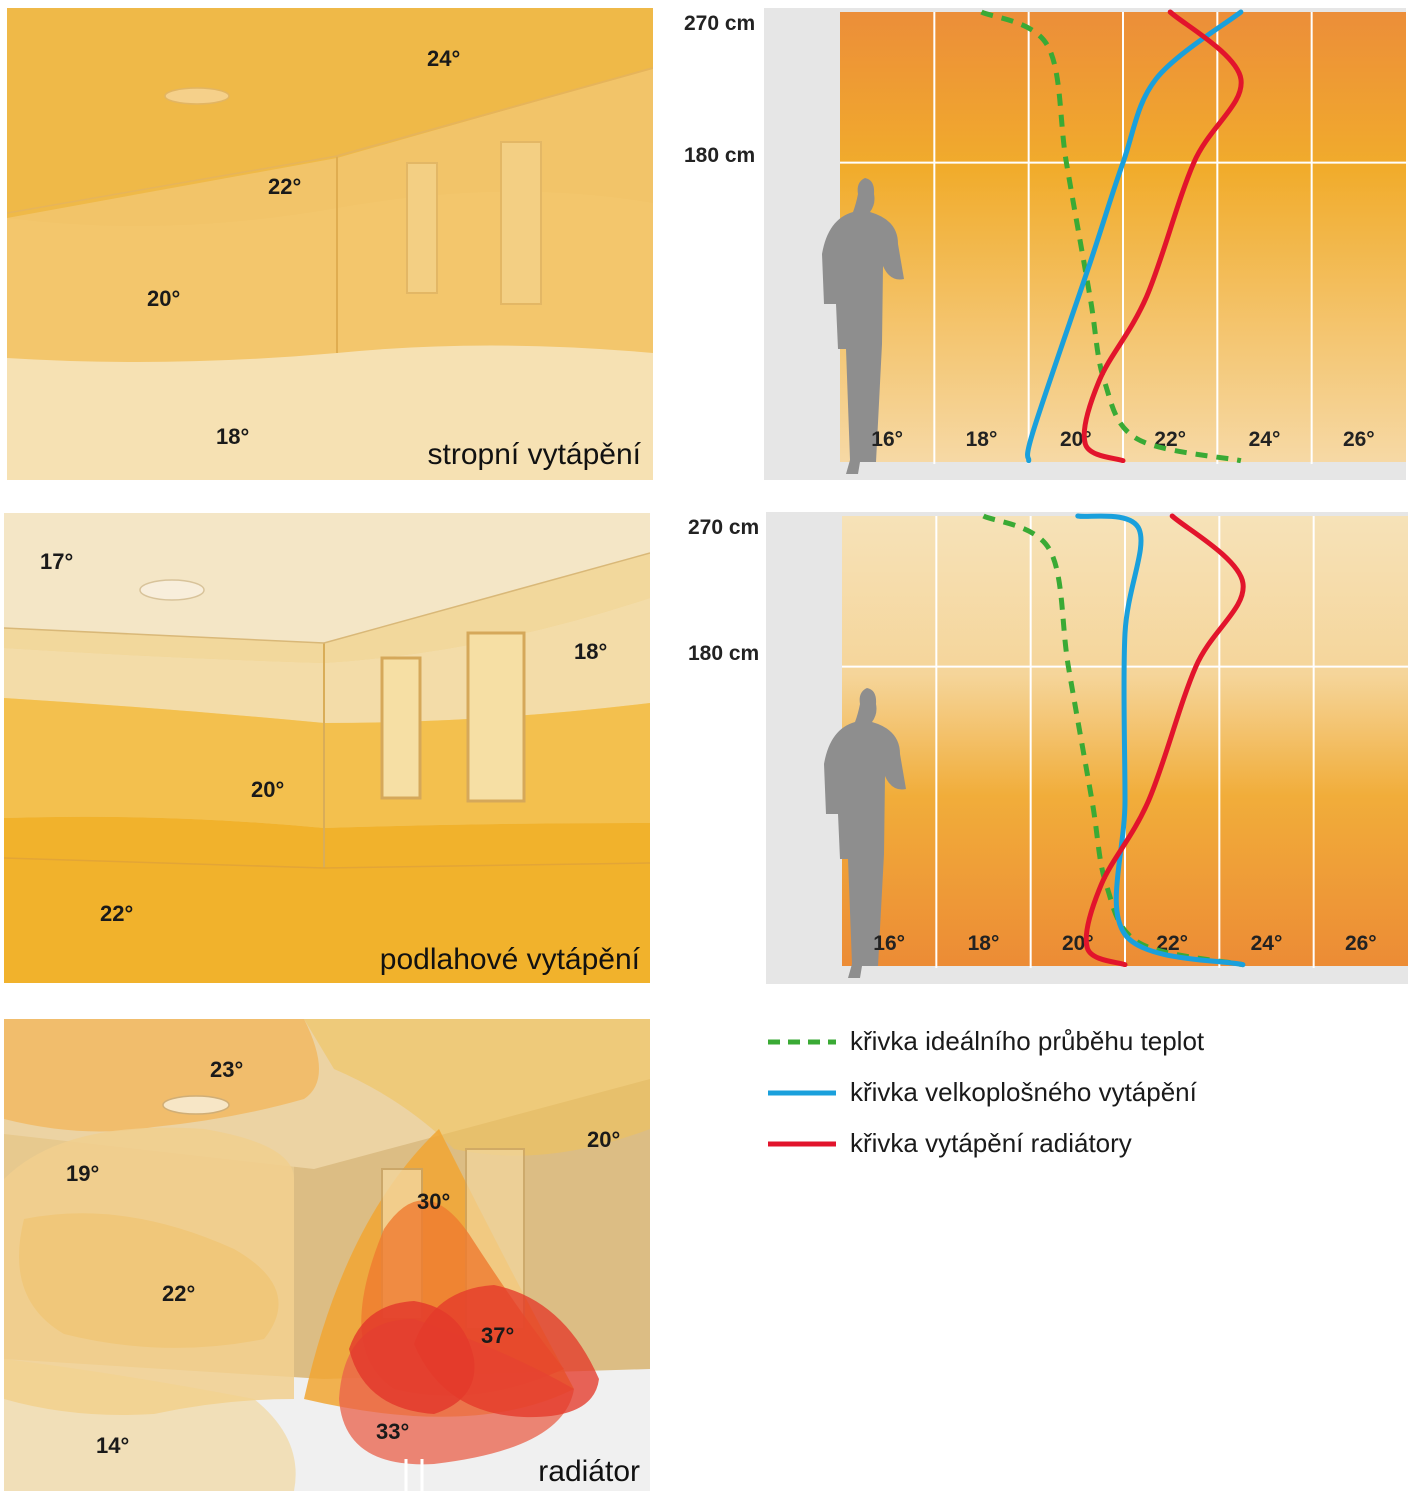  Describe the element at coordinates (433, 1201) in the screenshot. I see `temp-label: 30°` at that location.